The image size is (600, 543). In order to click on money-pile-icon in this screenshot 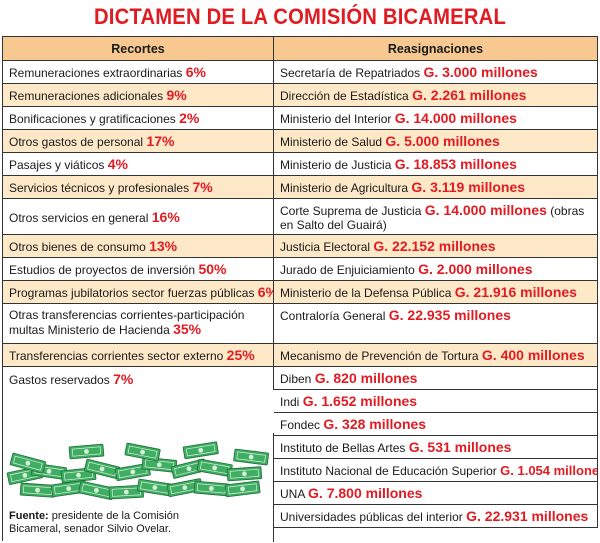, I will do `click(138, 471)`.